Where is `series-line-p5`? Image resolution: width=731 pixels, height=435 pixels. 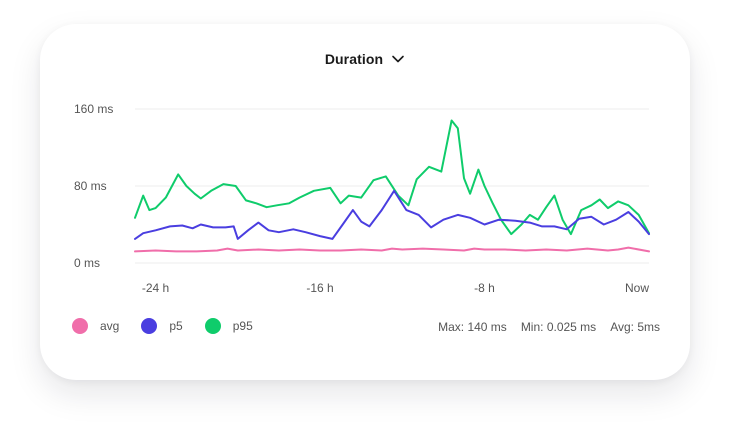 series-line-p5 is located at coordinates (392, 214).